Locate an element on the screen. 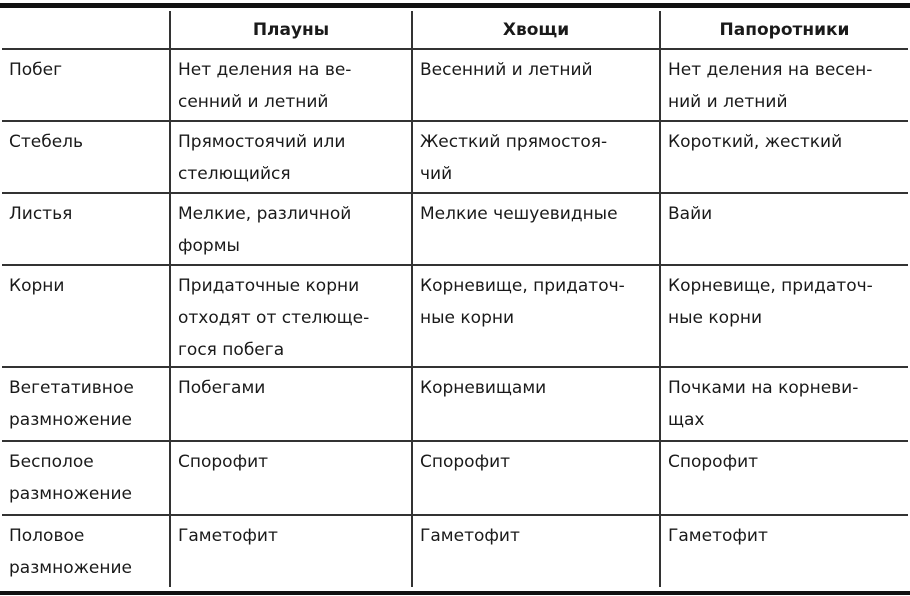 The width and height of the screenshot is (910, 596). row-label: Бесполое размножение is located at coordinates (86, 478).